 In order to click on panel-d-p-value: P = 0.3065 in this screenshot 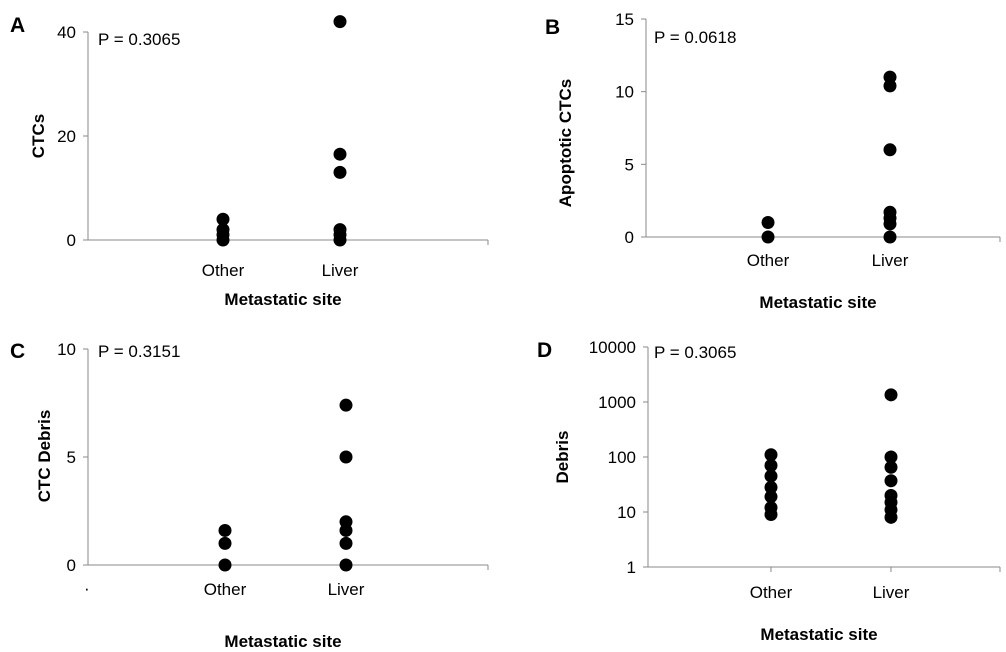, I will do `click(695, 352)`.